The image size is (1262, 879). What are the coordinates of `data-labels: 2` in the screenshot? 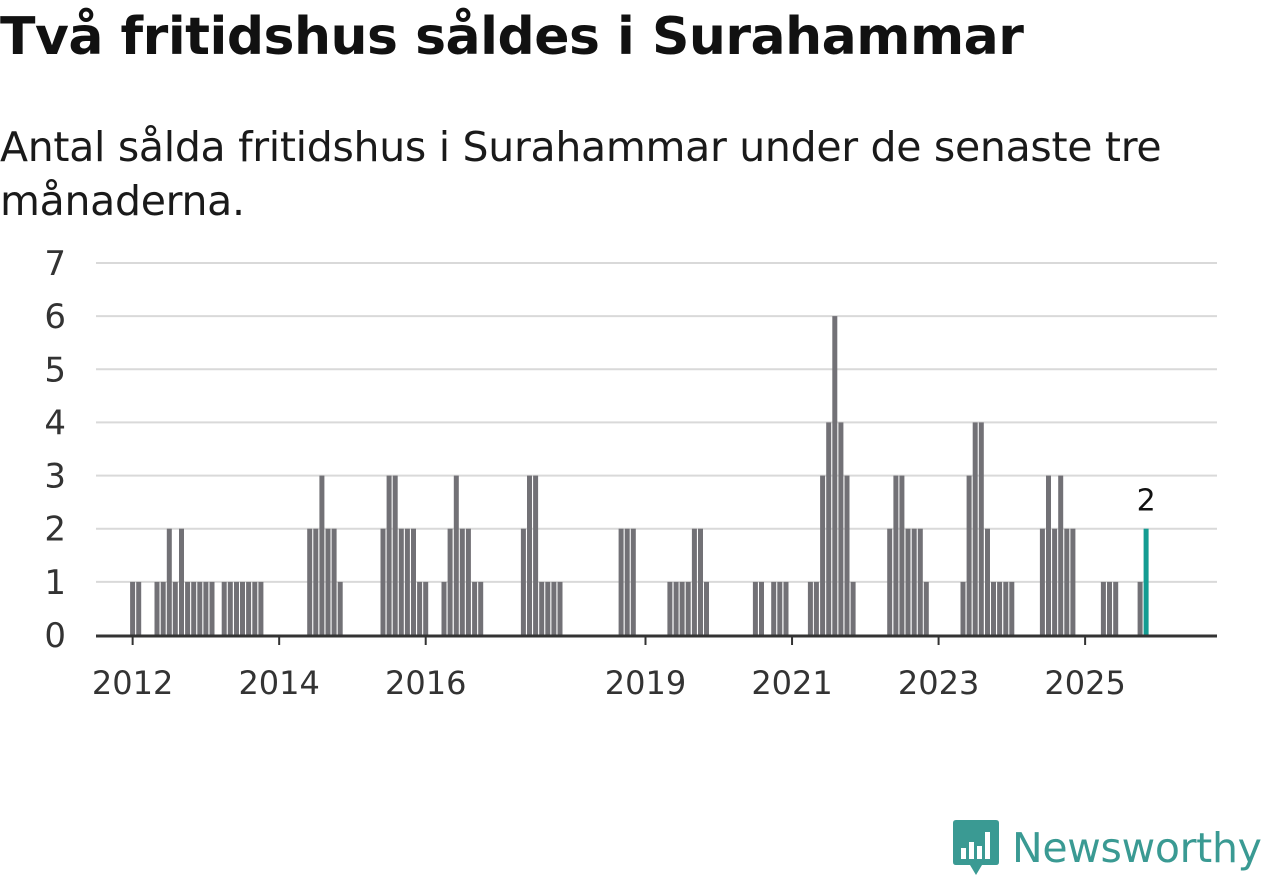 It's located at (1146, 501).